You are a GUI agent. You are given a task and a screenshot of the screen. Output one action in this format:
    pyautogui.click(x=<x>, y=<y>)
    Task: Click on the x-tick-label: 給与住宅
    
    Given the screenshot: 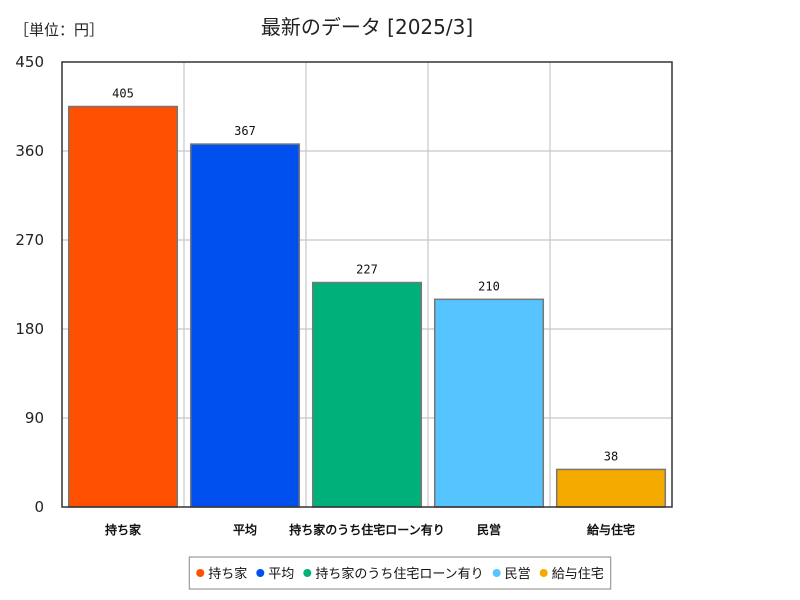 What is the action you would take?
    pyautogui.click(x=611, y=529)
    